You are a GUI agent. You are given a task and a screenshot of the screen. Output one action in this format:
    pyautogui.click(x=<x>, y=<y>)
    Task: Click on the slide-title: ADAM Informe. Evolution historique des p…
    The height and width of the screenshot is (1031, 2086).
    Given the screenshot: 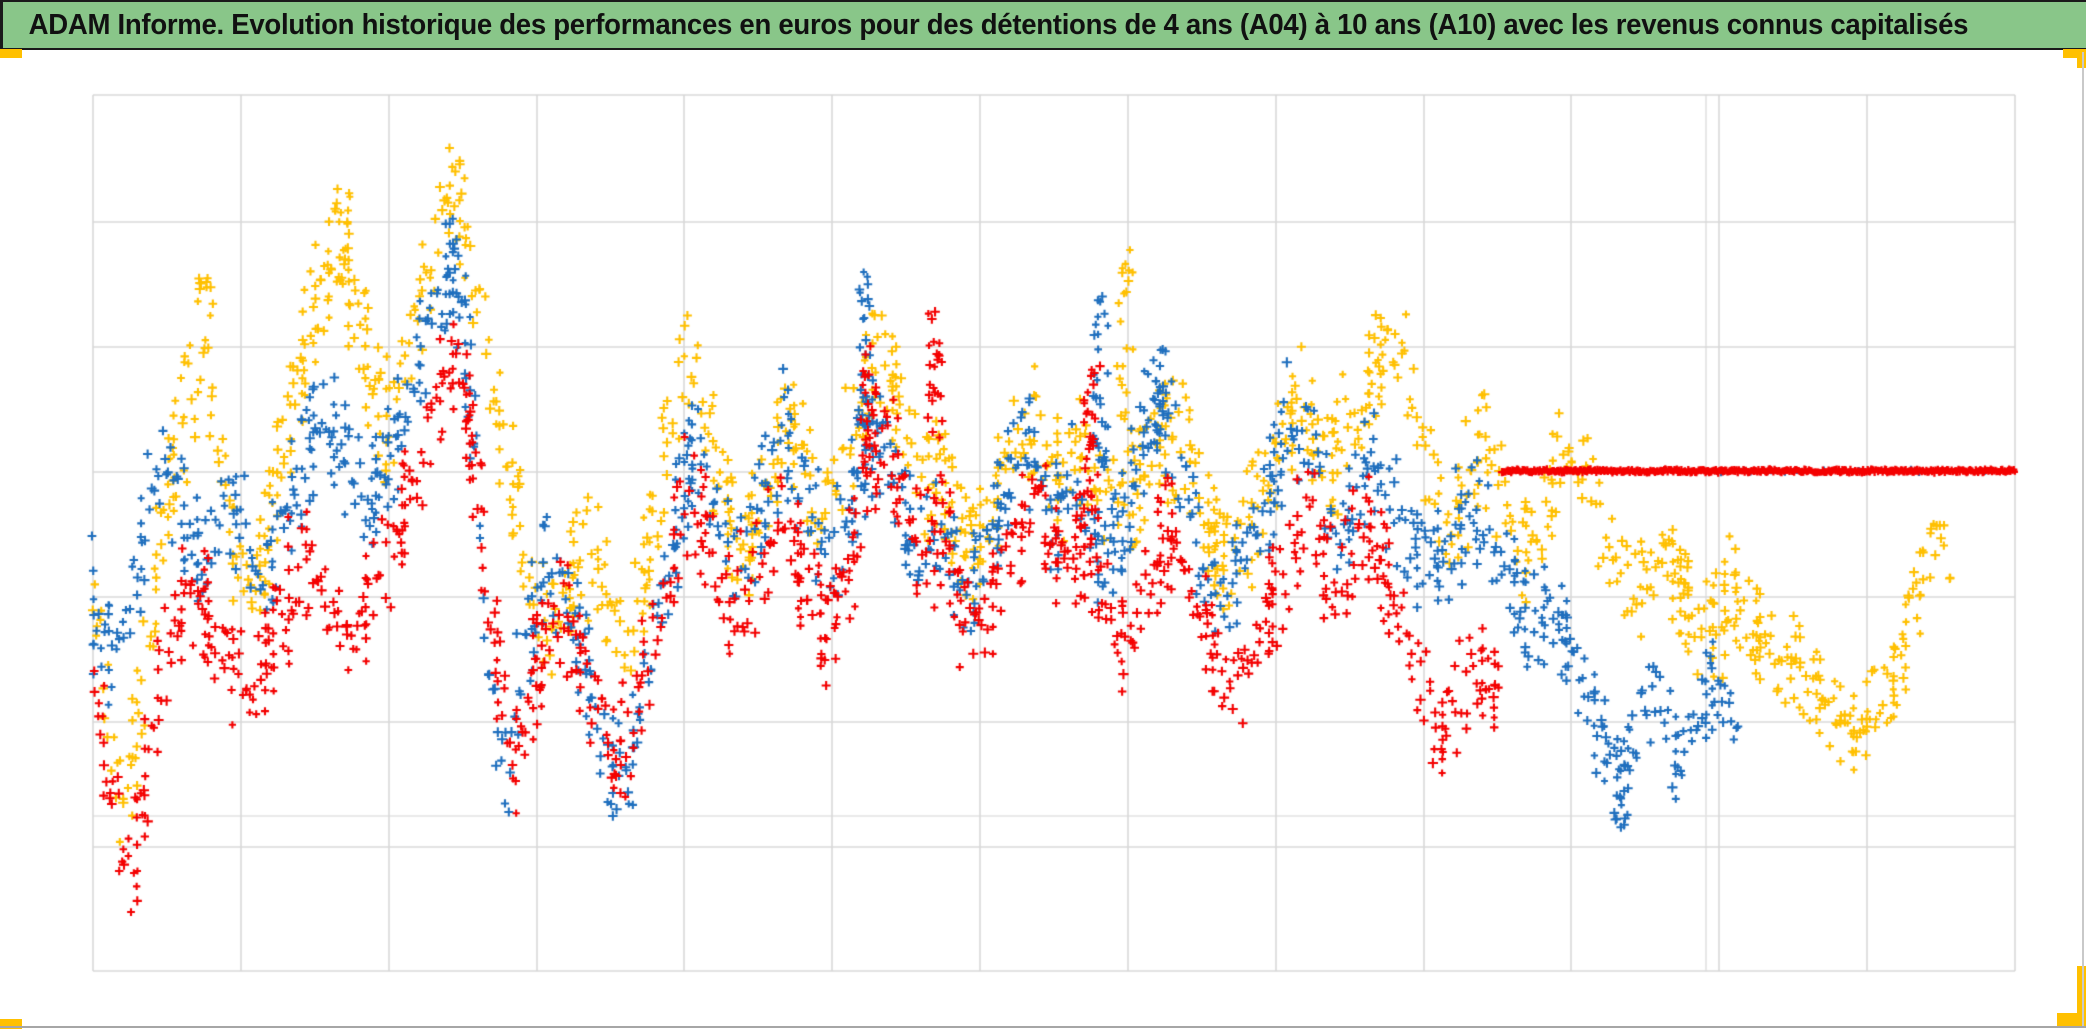 What is the action you would take?
    pyautogui.click(x=998, y=24)
    